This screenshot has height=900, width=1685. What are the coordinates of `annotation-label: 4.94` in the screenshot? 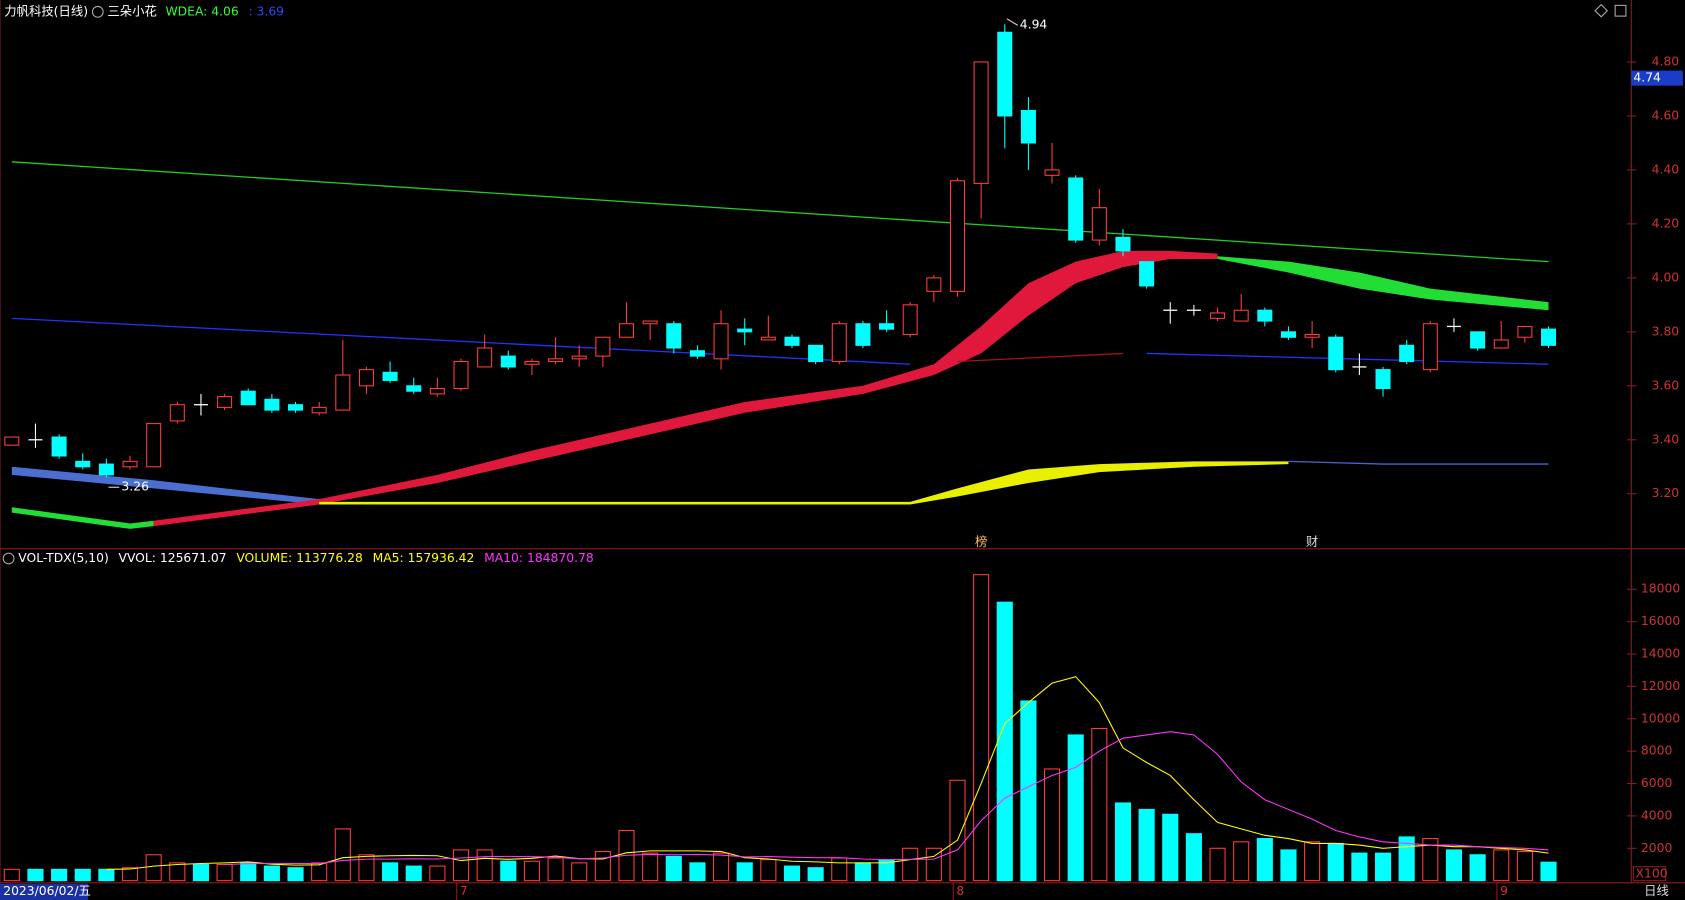 It's located at (1034, 25).